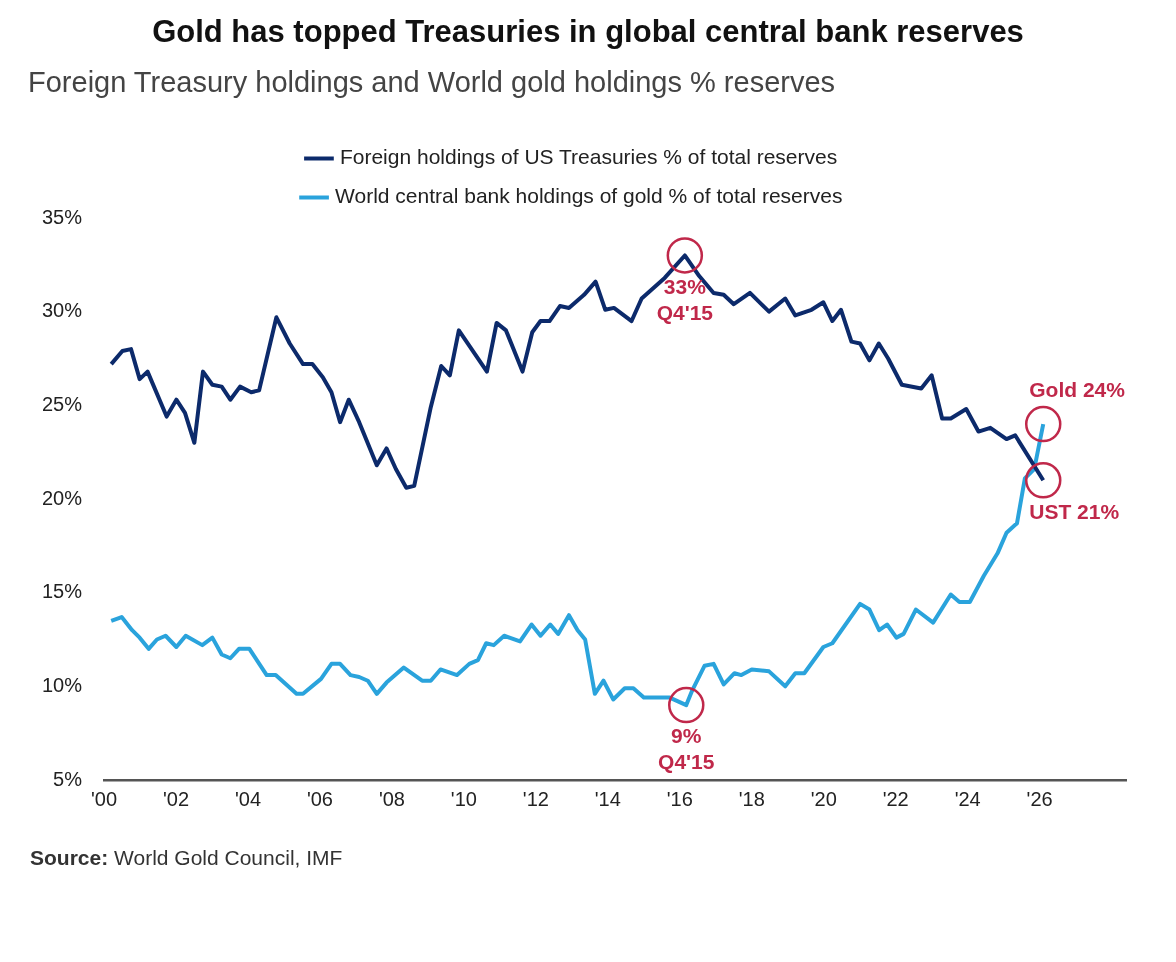 The image size is (1176, 962). What do you see at coordinates (679, 798) in the screenshot?
I see `x-tick-label: '16` at bounding box center [679, 798].